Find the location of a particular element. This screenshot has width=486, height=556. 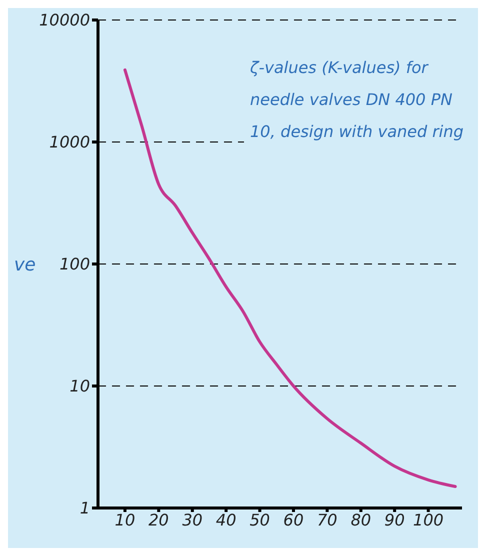

x-tick-label: 80 is located at coordinates (361, 520).